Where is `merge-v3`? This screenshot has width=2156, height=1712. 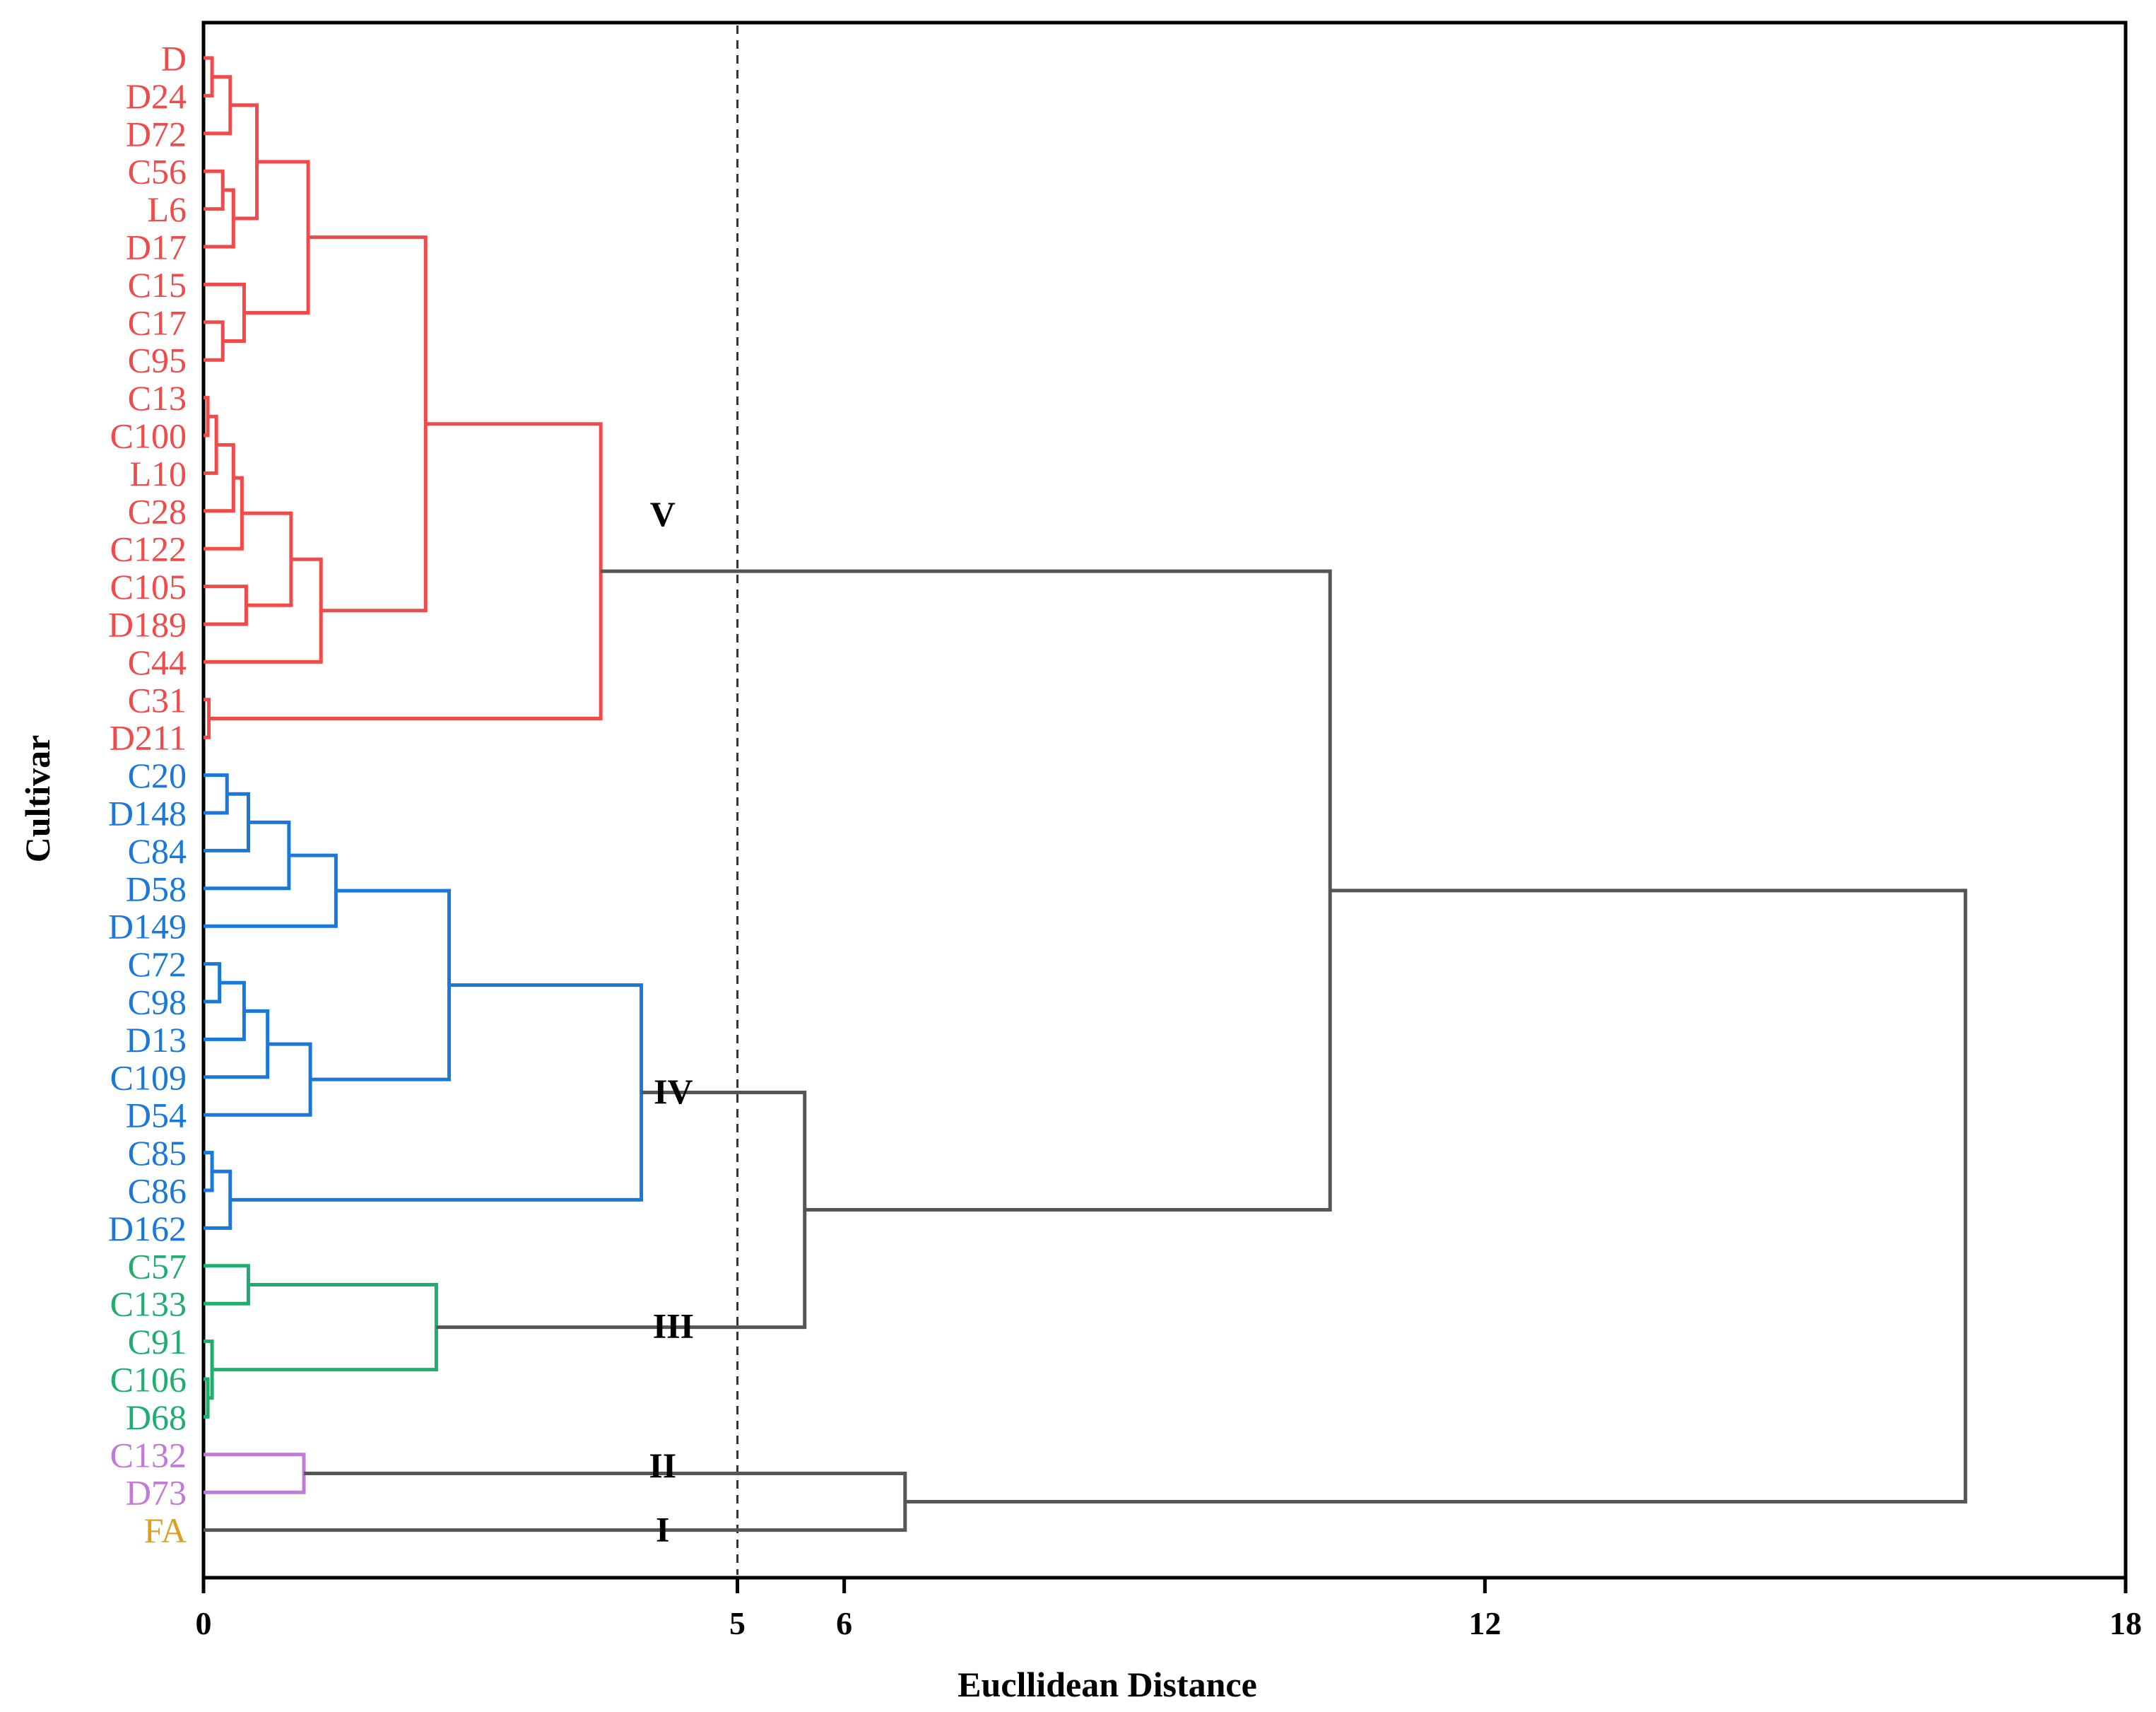 merge-v3 is located at coordinates (214, 190).